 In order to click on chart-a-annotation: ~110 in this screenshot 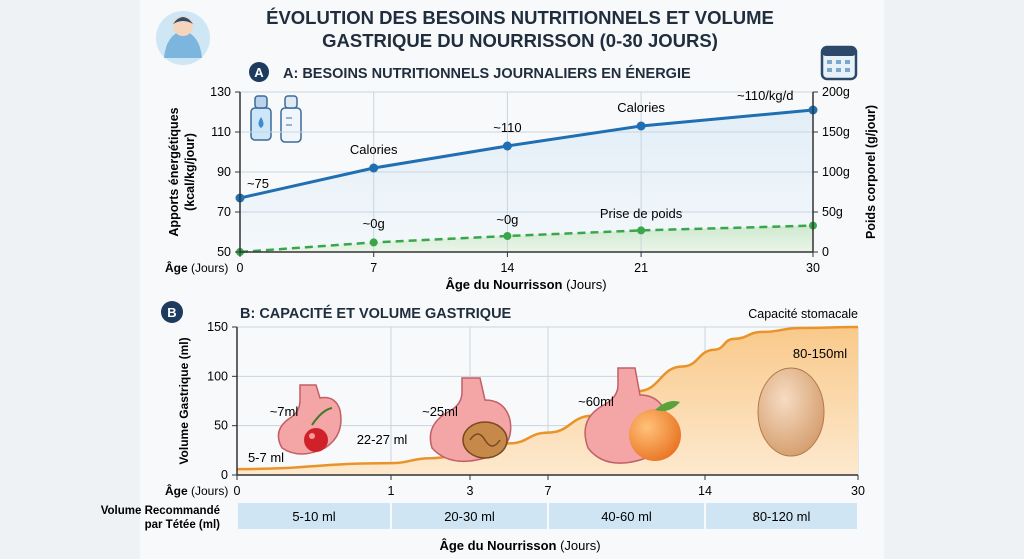, I will do `click(507, 127)`.